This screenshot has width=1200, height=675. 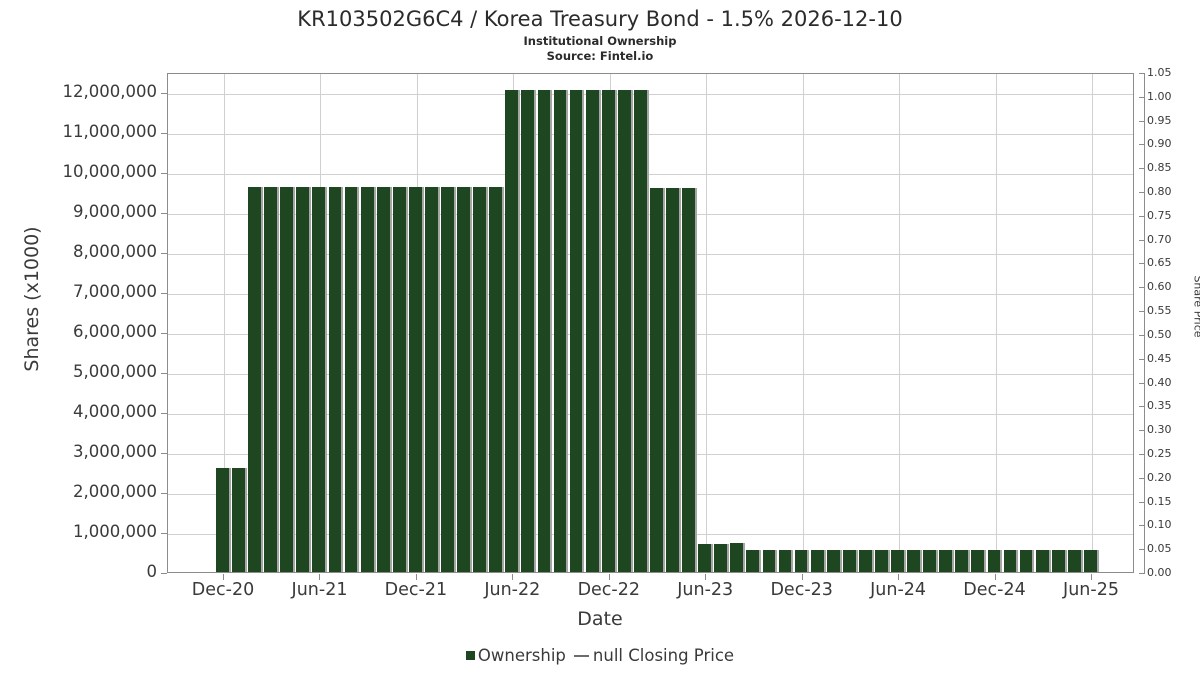 I want to click on y-axis-right-tick-label: 1.05, so click(x=1159, y=72).